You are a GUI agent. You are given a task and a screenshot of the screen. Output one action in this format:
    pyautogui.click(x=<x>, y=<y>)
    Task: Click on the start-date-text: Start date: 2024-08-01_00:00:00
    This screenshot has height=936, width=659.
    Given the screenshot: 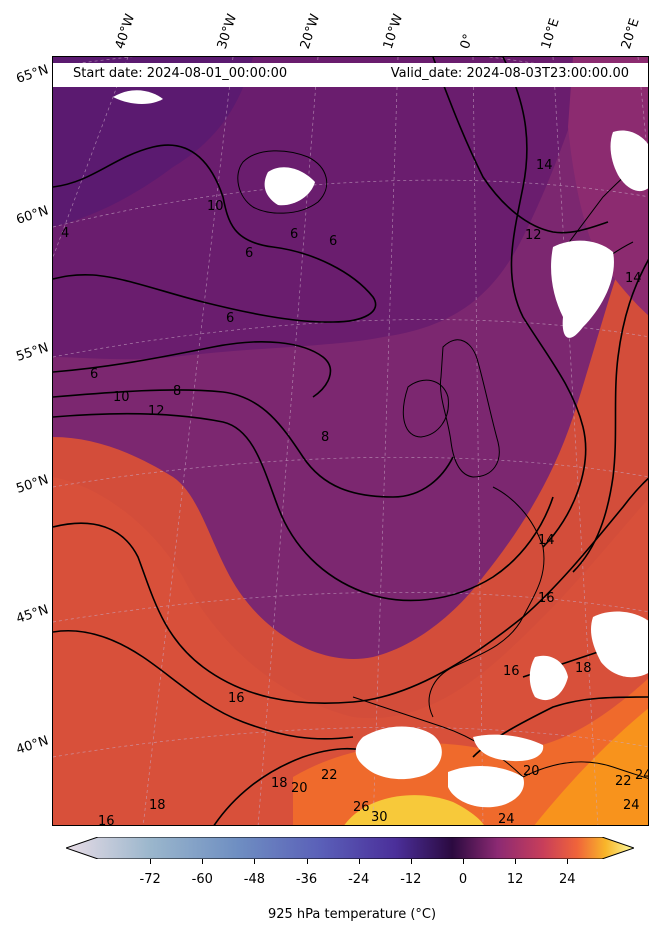 What is the action you would take?
    pyautogui.click(x=180, y=73)
    